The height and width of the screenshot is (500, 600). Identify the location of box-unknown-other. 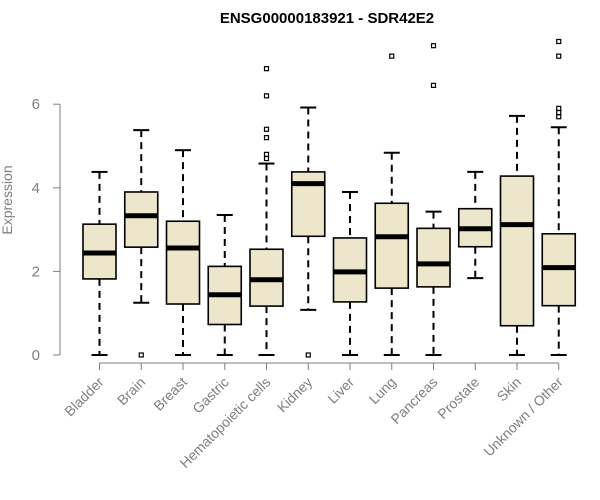
(559, 197).